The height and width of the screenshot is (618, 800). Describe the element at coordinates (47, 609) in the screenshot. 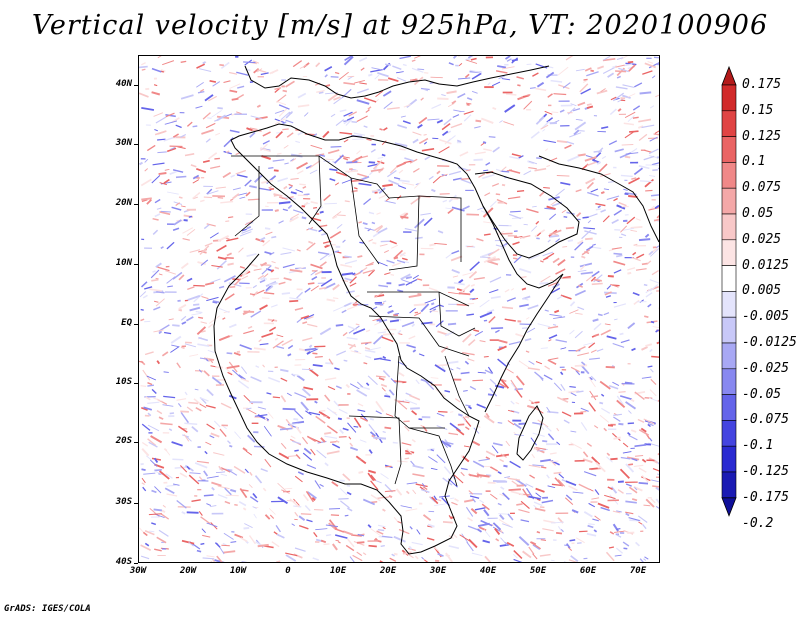

I see `footer-credit: GrADS: IGES/COLA` at that location.